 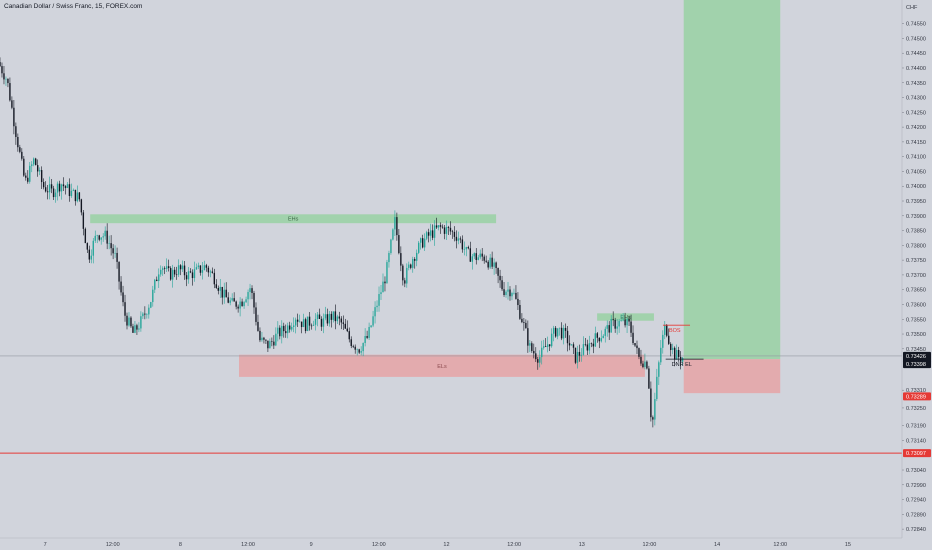 What do you see at coordinates (683, 346) in the screenshot?
I see `annotations-layer: BOS DNR EL` at bounding box center [683, 346].